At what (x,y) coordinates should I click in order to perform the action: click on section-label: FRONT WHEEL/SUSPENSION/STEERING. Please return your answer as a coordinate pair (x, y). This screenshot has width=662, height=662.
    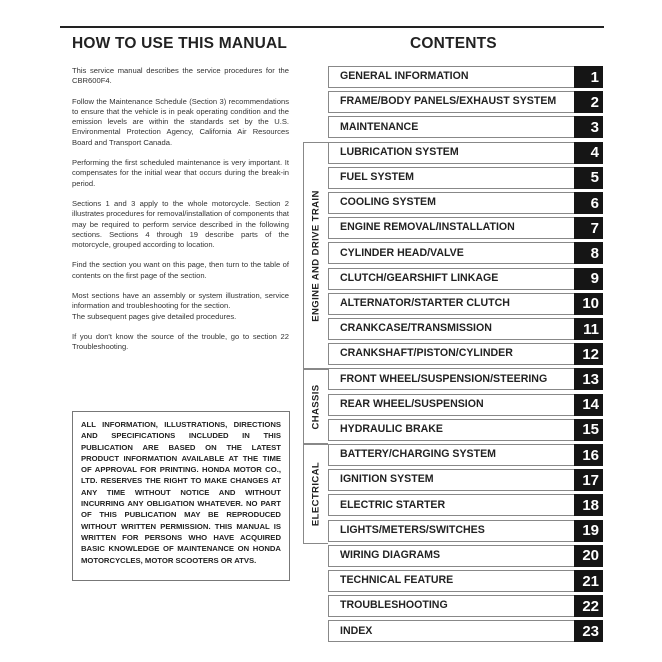
    Looking at the image, I should click on (451, 379).